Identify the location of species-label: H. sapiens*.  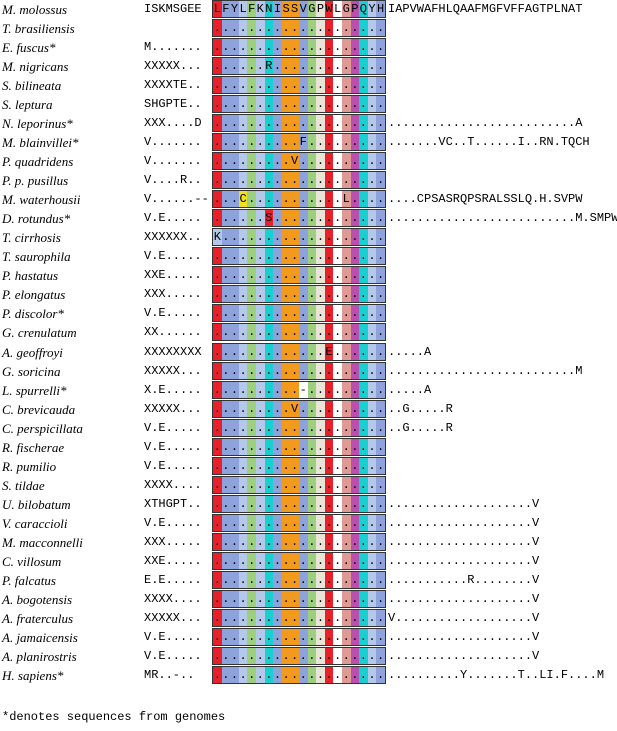
(33, 676).